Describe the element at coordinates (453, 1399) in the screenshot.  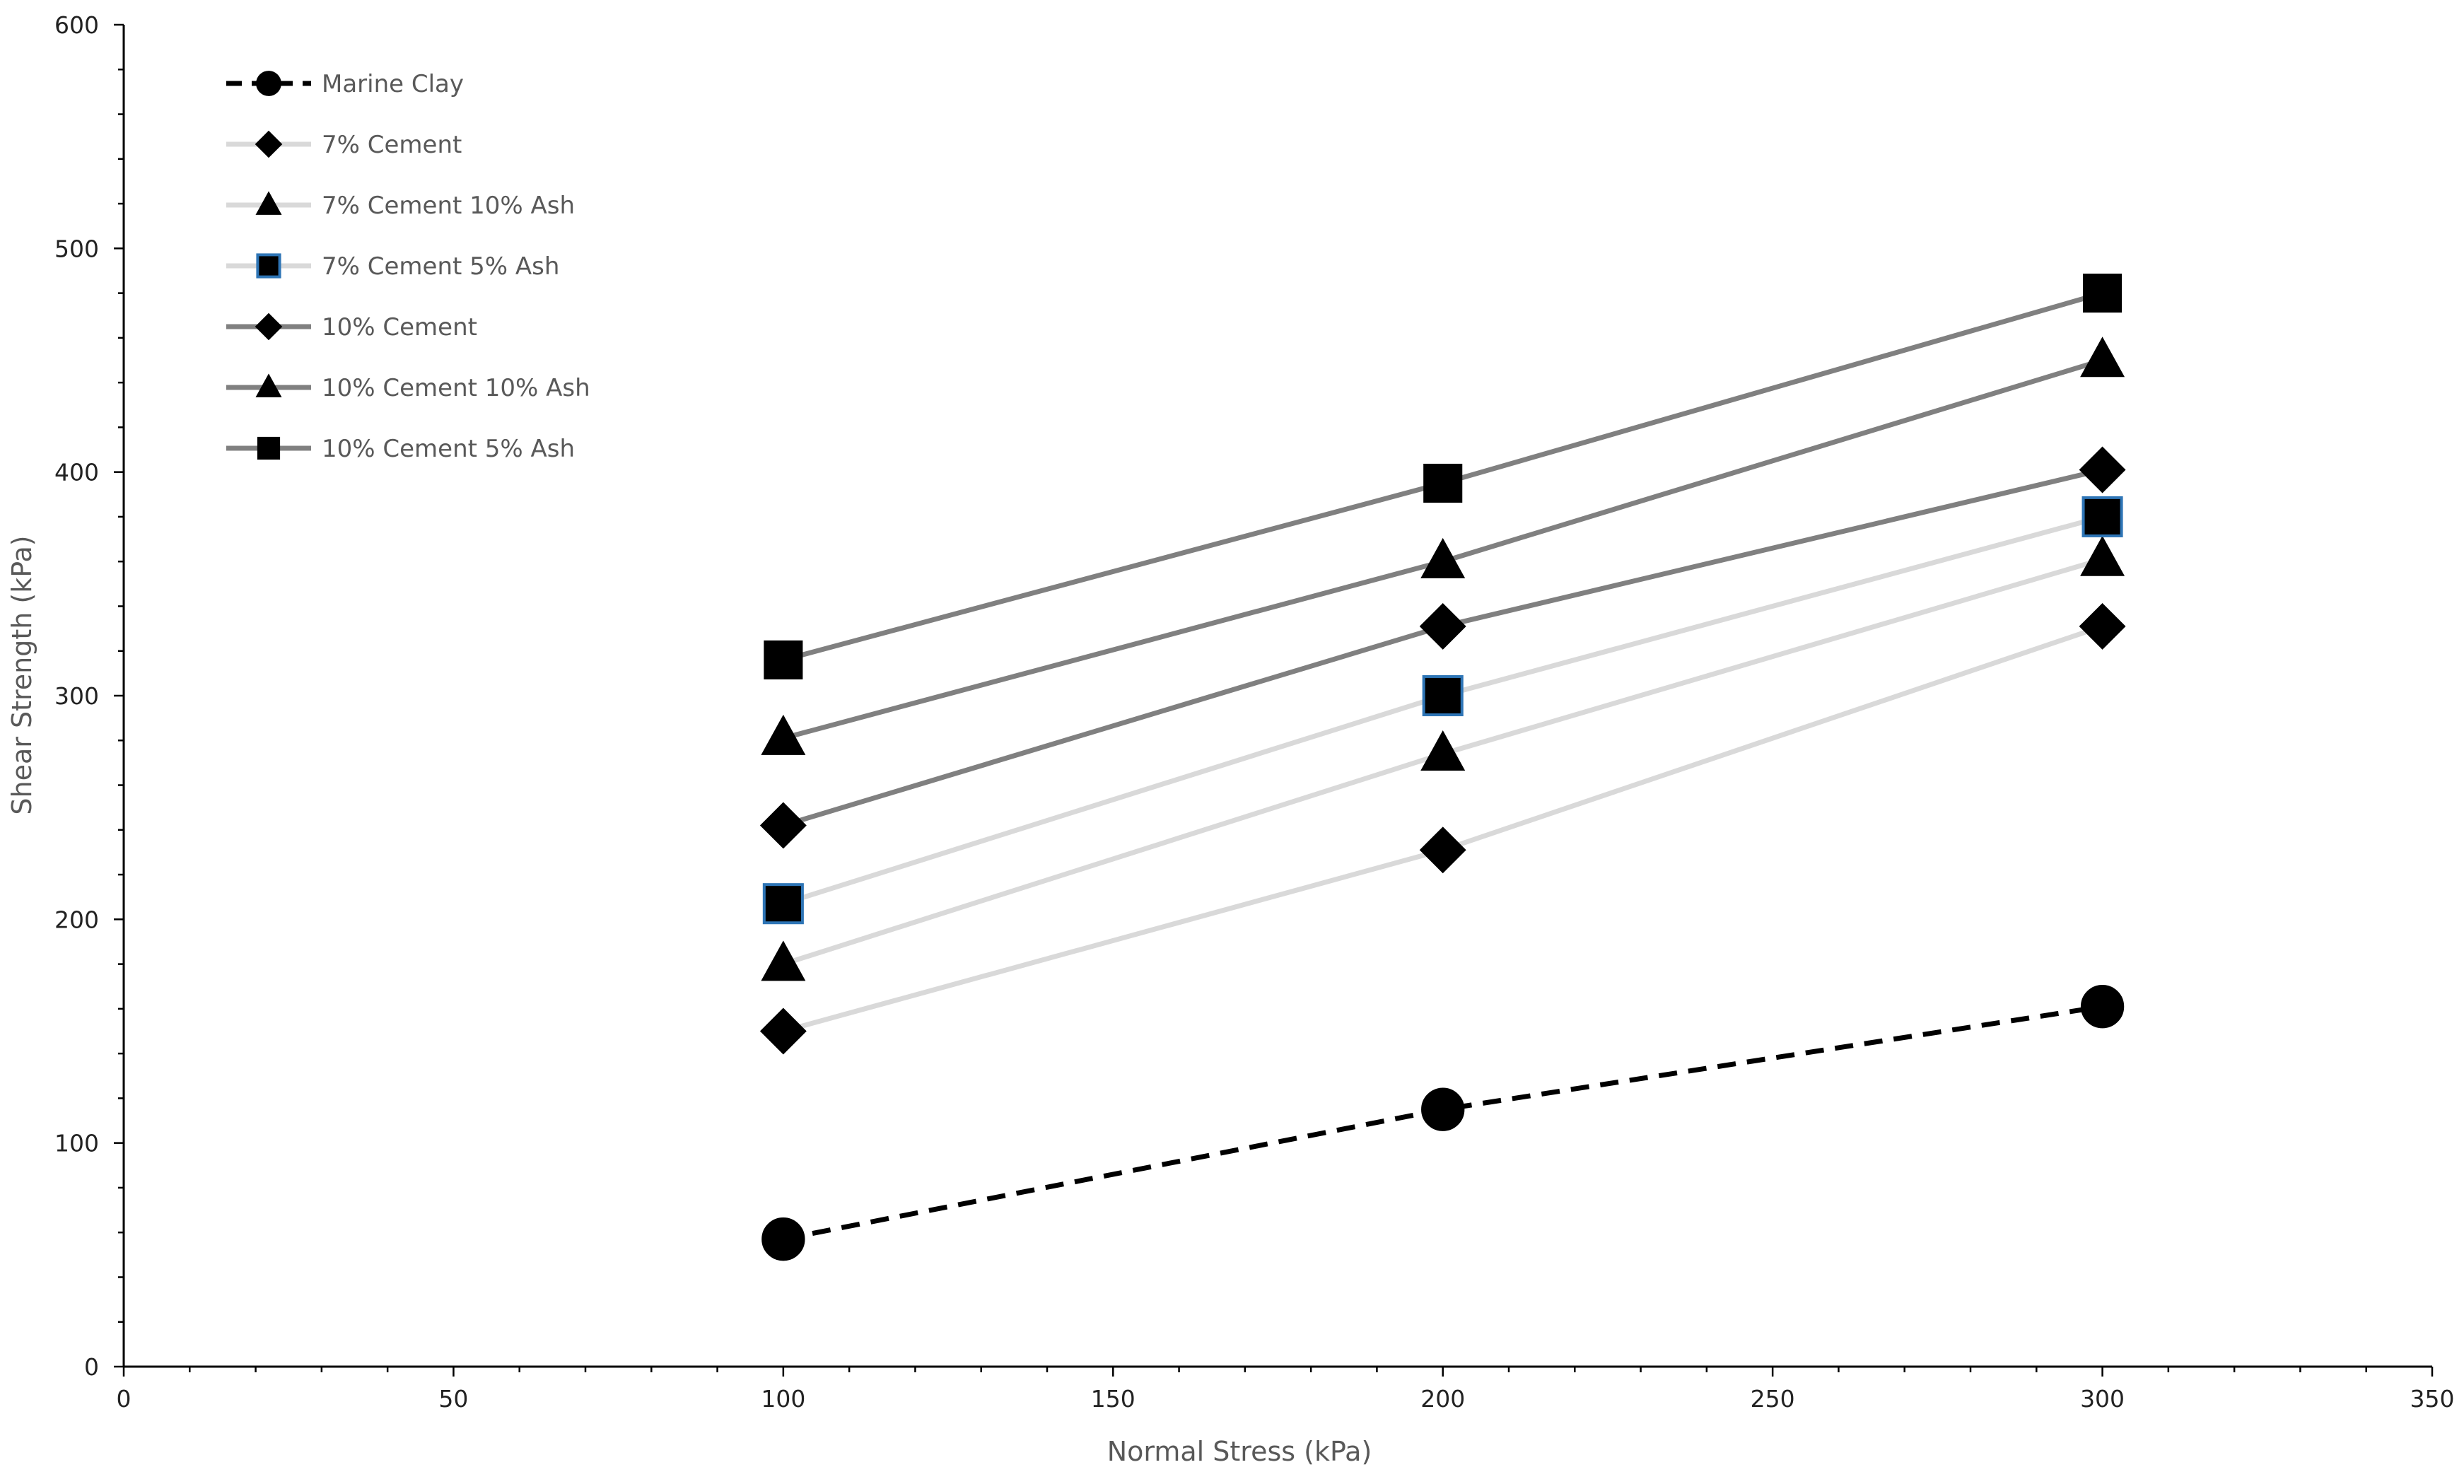
I see `x-tick-label: 50` at that location.